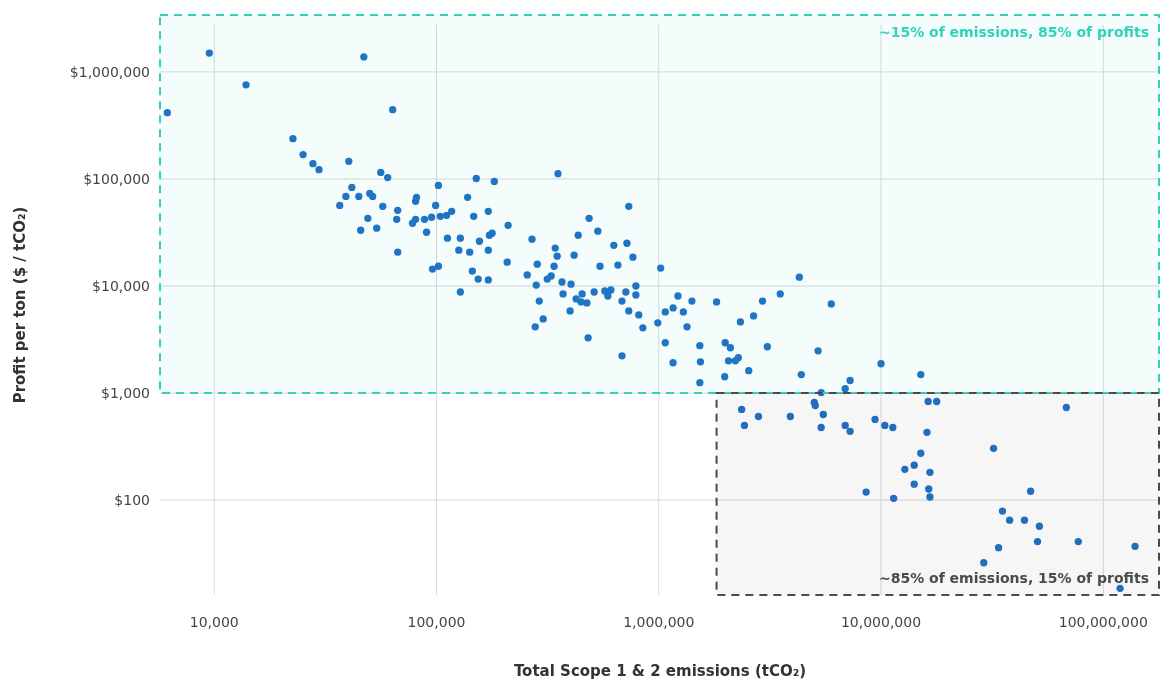  What do you see at coordinates (20, 305) in the screenshot?
I see `y-axis-title: Profit per ton ($ / tCO₂)` at bounding box center [20, 305].